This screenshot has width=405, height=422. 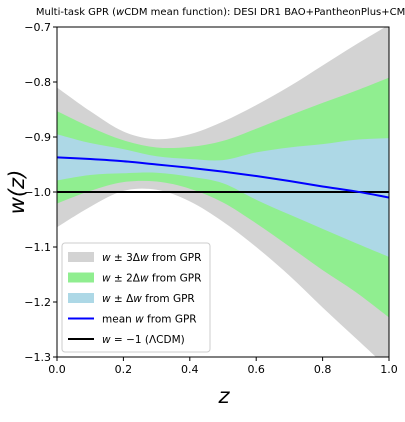 I want to click on x-tick-label: 0.4, so click(x=190, y=369).